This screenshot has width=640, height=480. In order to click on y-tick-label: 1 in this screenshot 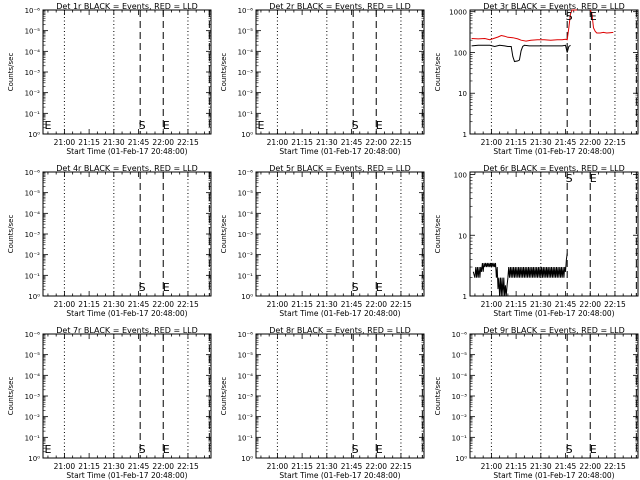, I will do `click(465, 297)`.